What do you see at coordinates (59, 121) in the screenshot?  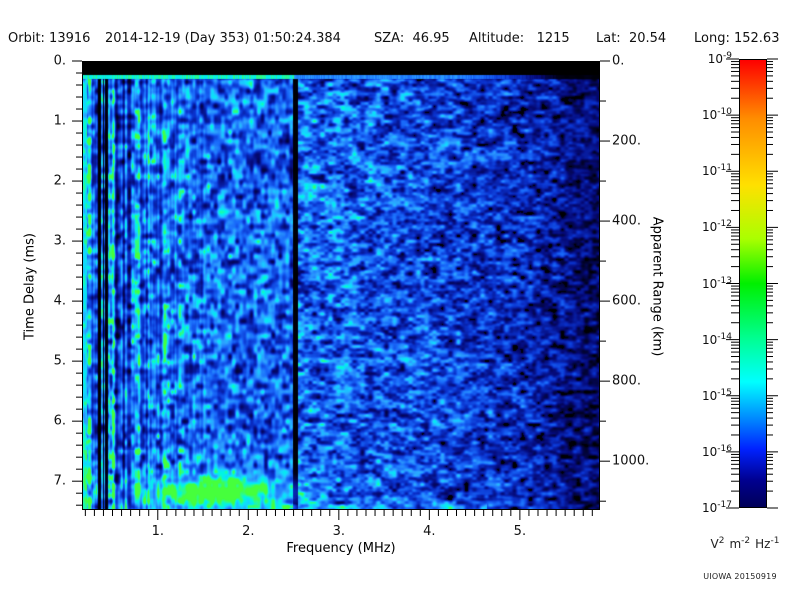 I see `y-left-tick-label: 1.` at bounding box center [59, 121].